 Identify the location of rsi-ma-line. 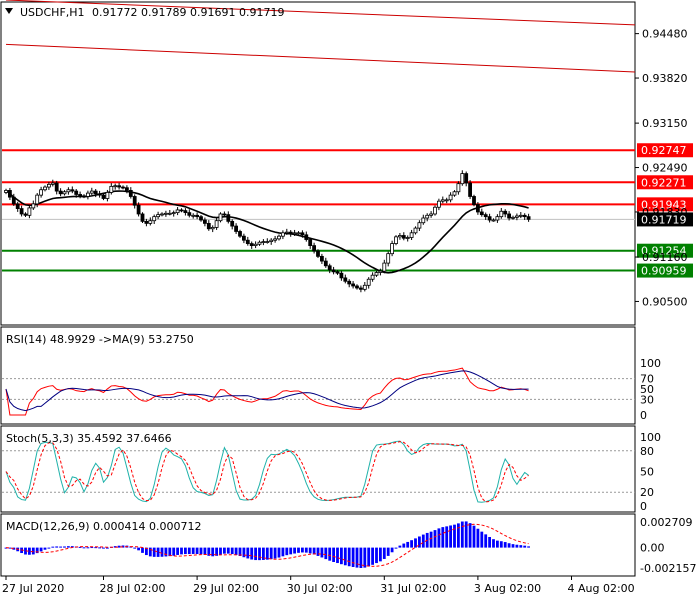
(267, 391).